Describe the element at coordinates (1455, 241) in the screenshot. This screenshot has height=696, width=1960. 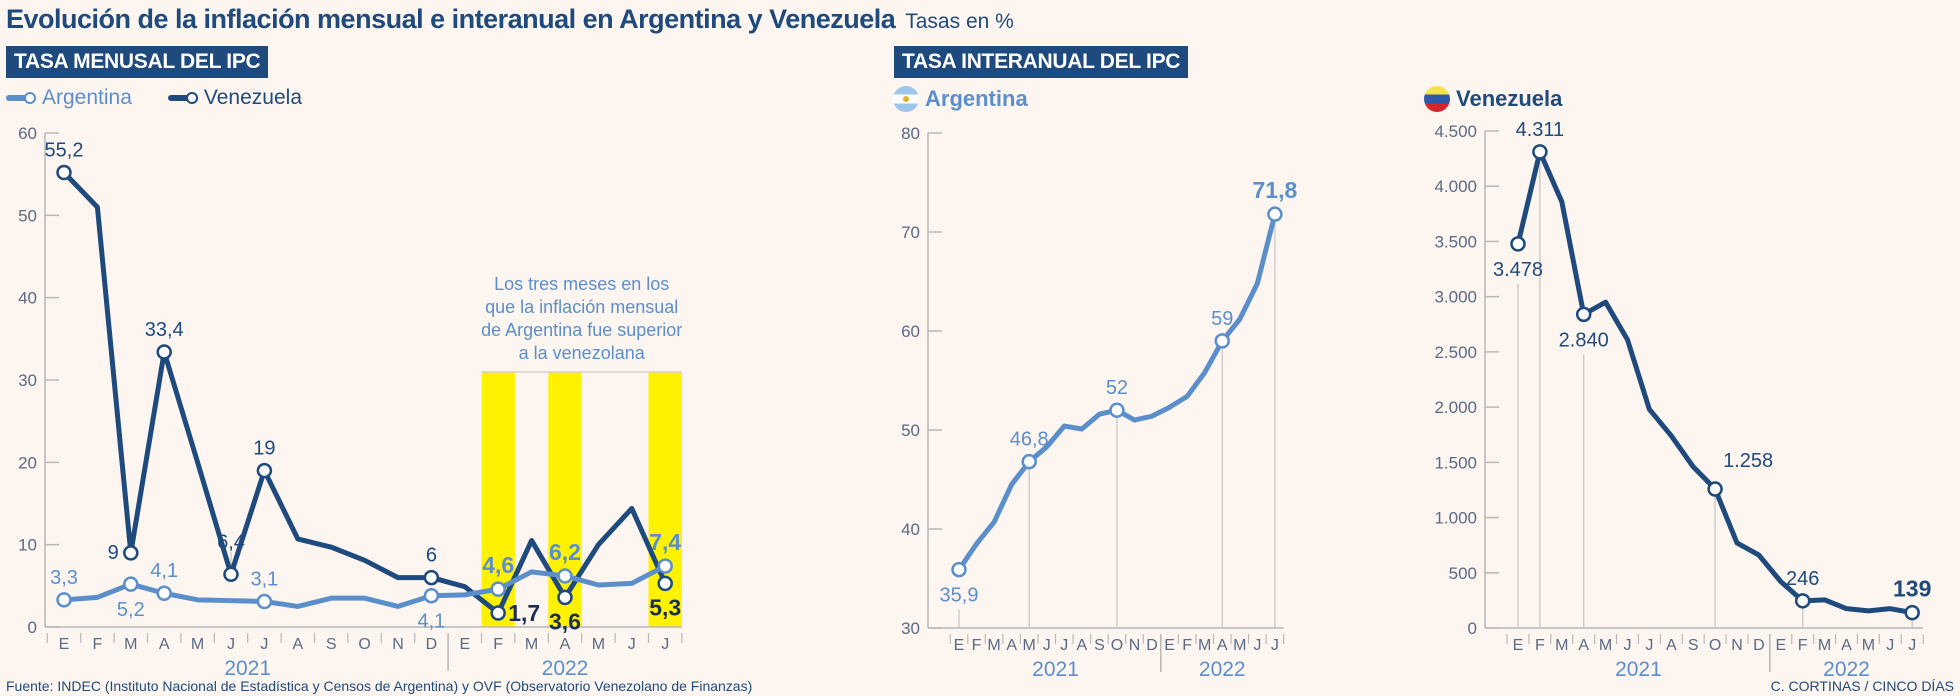
I see `y-tick-label: 3.500` at that location.